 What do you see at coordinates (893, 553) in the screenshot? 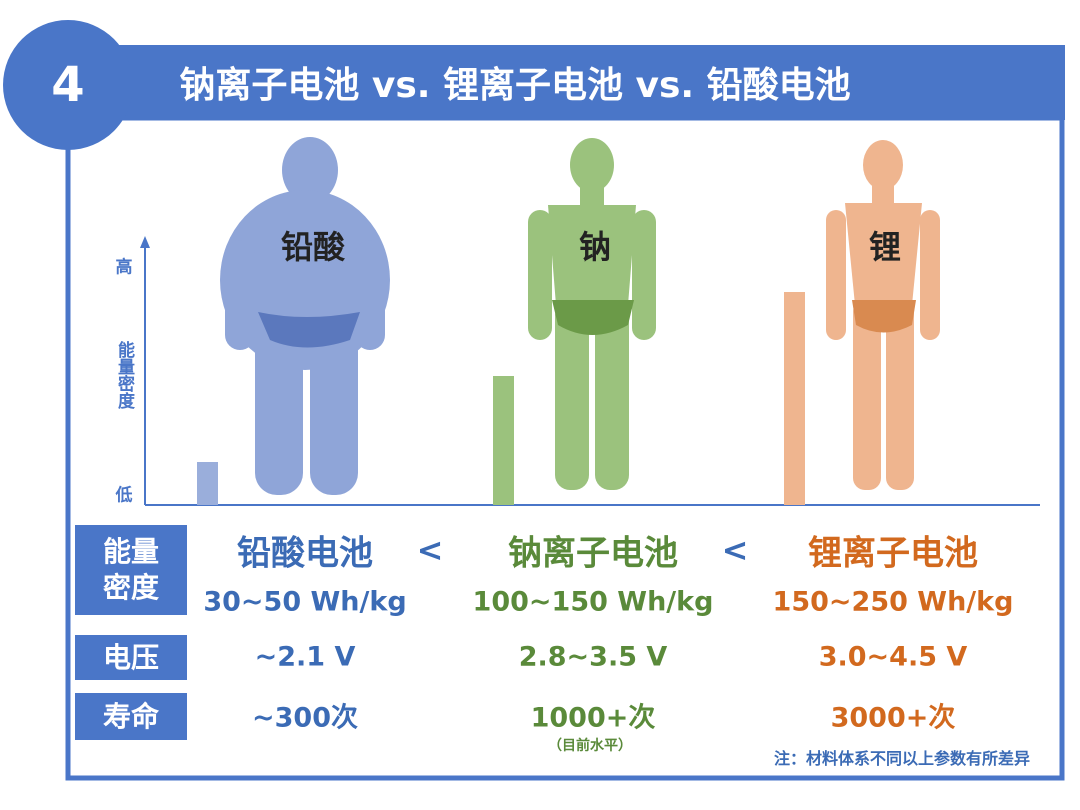
I see `cell-name: 锂离子电池` at bounding box center [893, 553].